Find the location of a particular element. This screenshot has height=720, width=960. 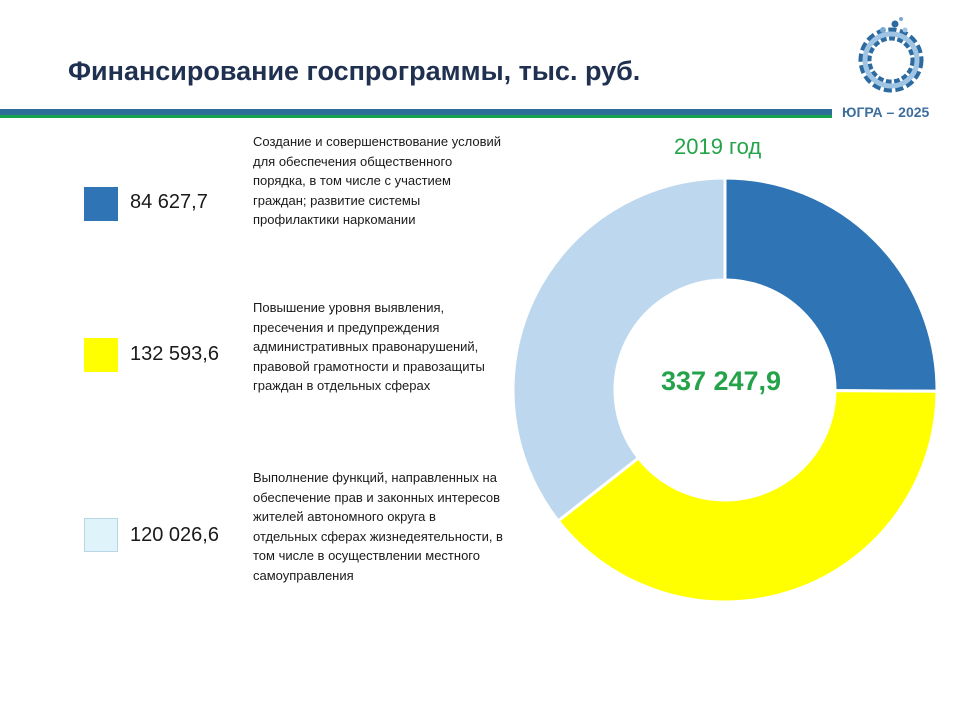

page-title: Финансирование госпрограммы, тыс. руб. is located at coordinates (354, 71).